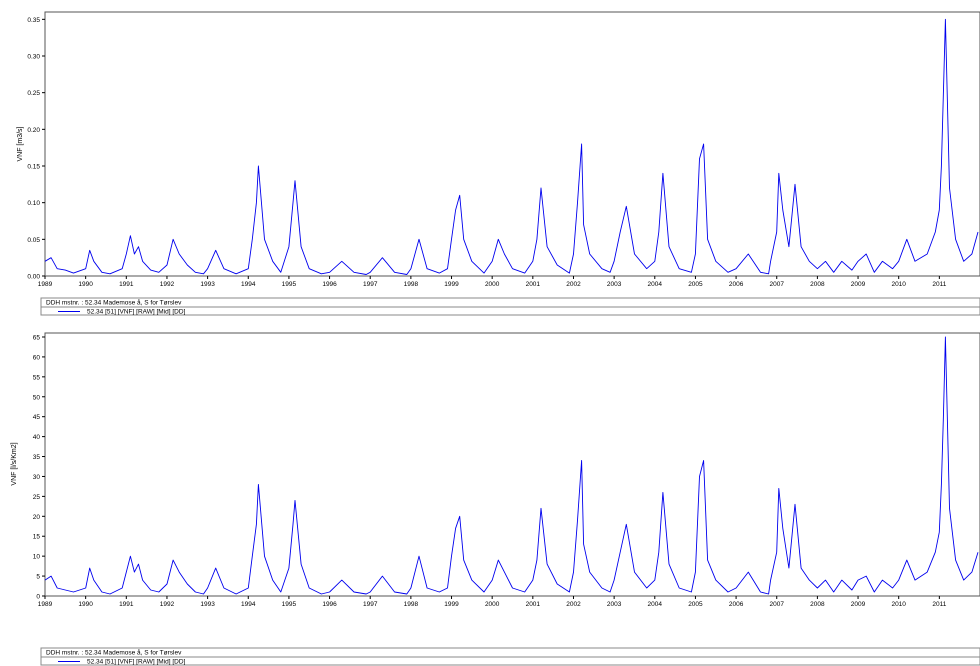 This screenshot has height=666, width=980. What do you see at coordinates (37, 377) in the screenshot?
I see `y-tick-label: 55` at bounding box center [37, 377].